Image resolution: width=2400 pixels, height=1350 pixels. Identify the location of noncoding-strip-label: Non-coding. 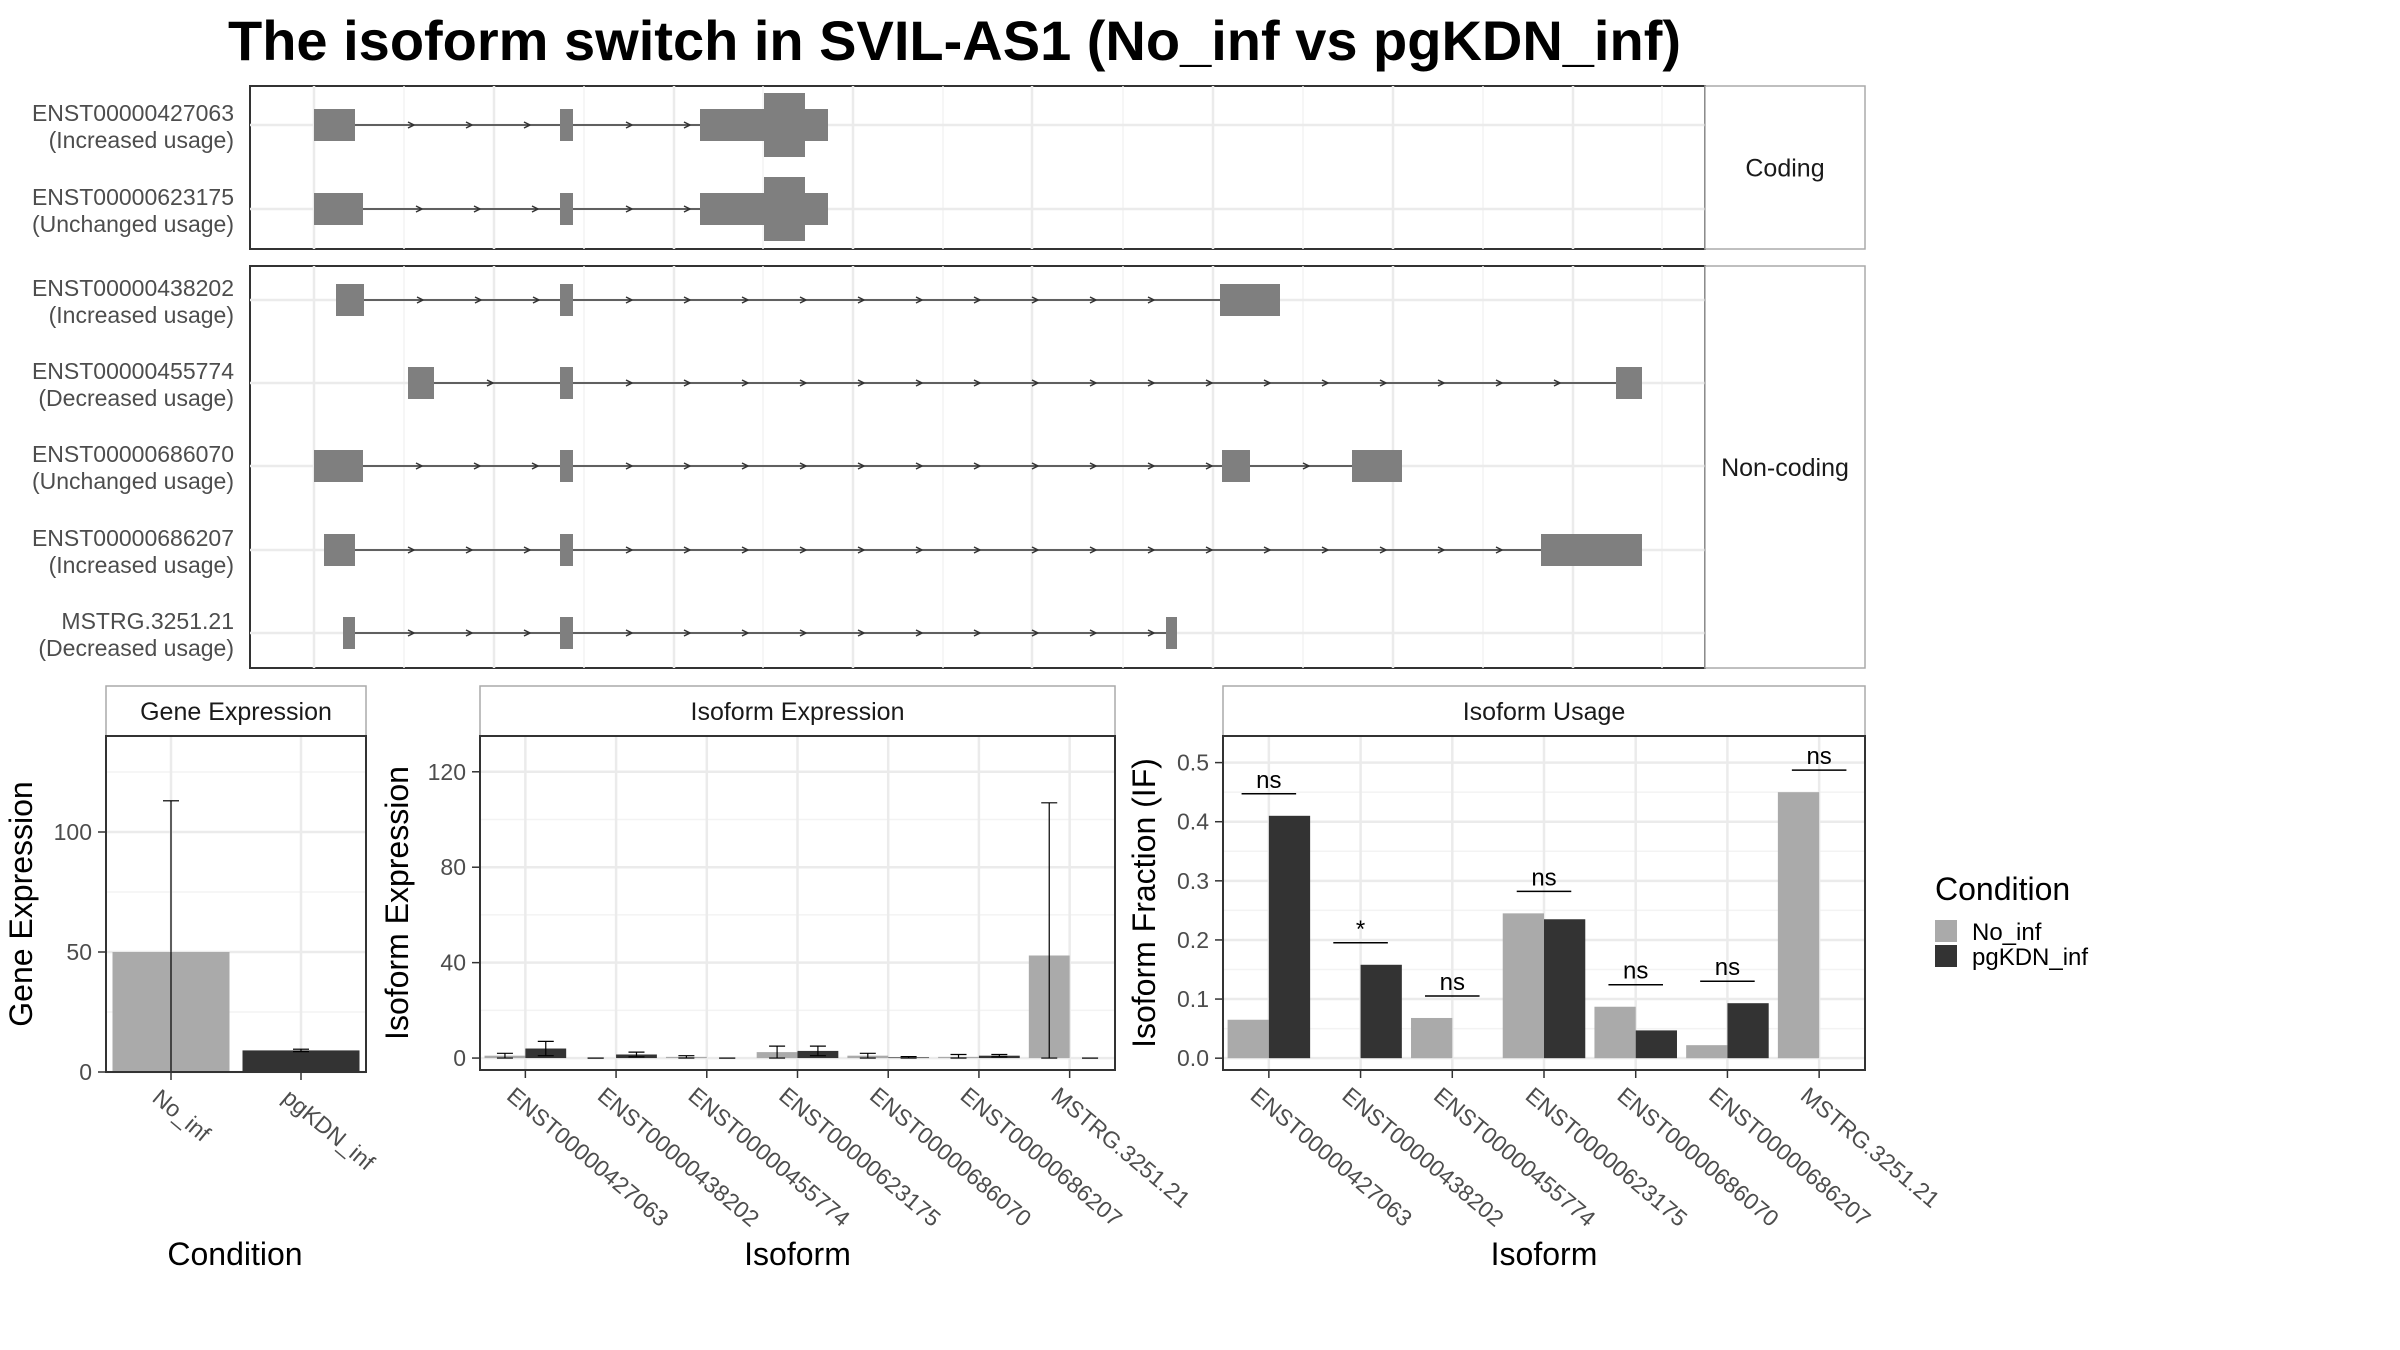
(1785, 468).